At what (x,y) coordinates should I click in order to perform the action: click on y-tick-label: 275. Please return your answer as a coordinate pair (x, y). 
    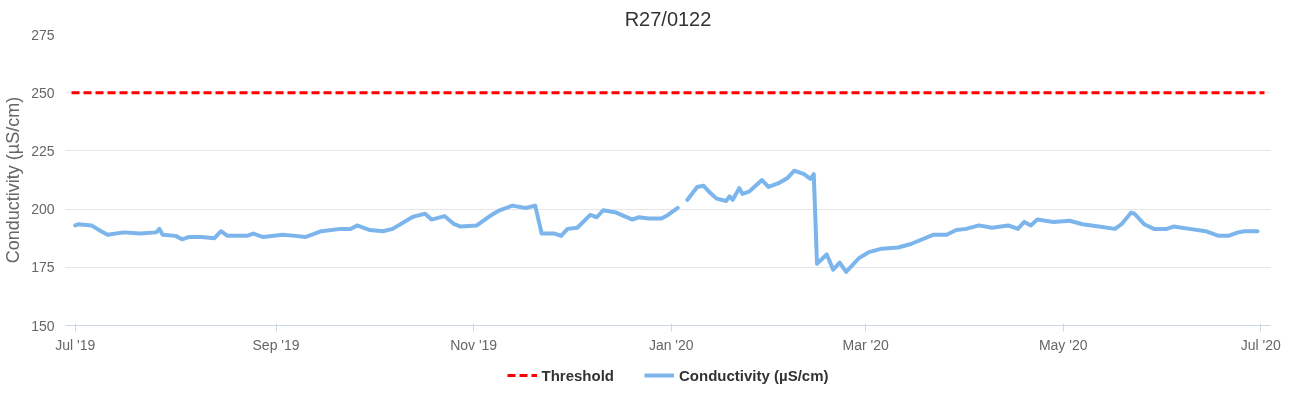
    Looking at the image, I should click on (43, 34).